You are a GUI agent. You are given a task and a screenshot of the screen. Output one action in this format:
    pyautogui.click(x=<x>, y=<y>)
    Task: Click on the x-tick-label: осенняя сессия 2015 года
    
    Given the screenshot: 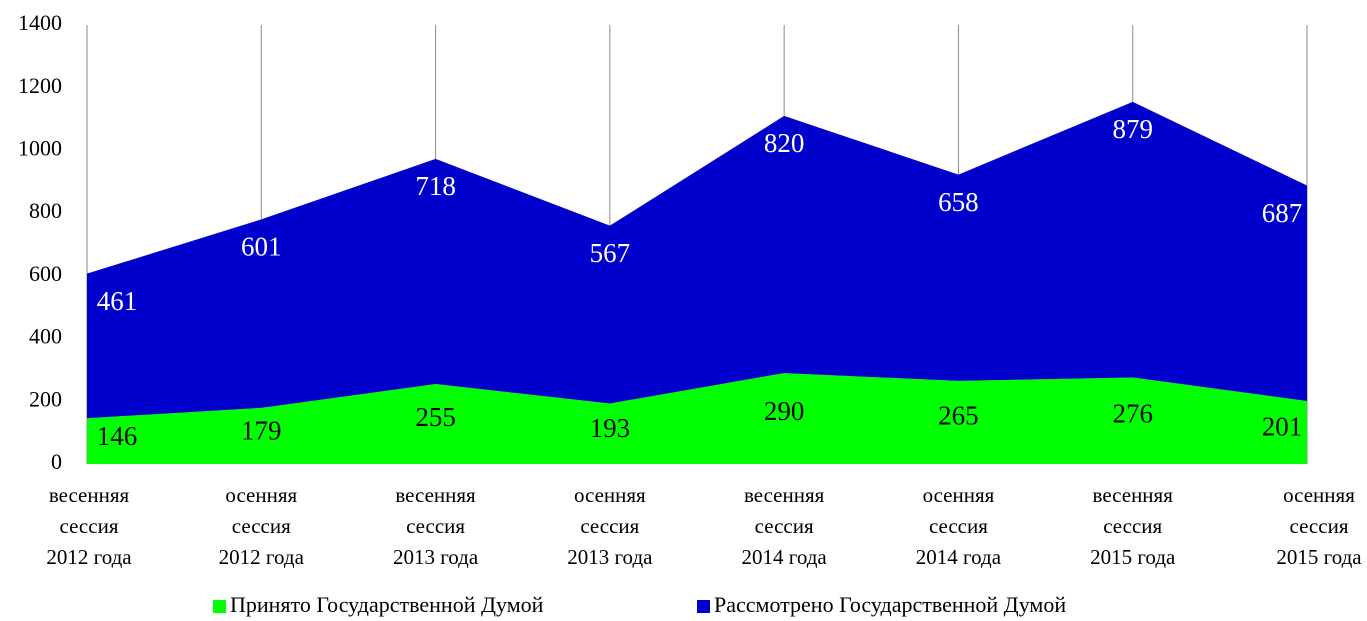 What is the action you would take?
    pyautogui.click(x=1319, y=526)
    